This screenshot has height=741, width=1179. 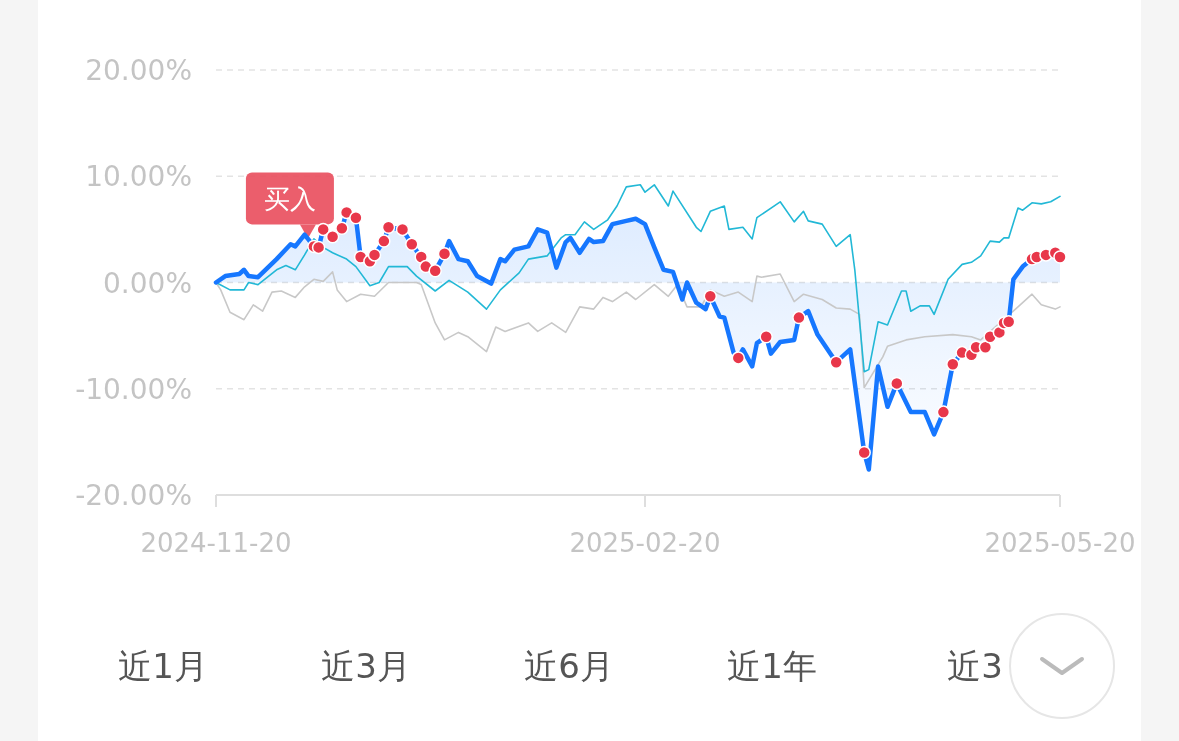 I want to click on y-tick-label: -10.00%, so click(x=133, y=389).